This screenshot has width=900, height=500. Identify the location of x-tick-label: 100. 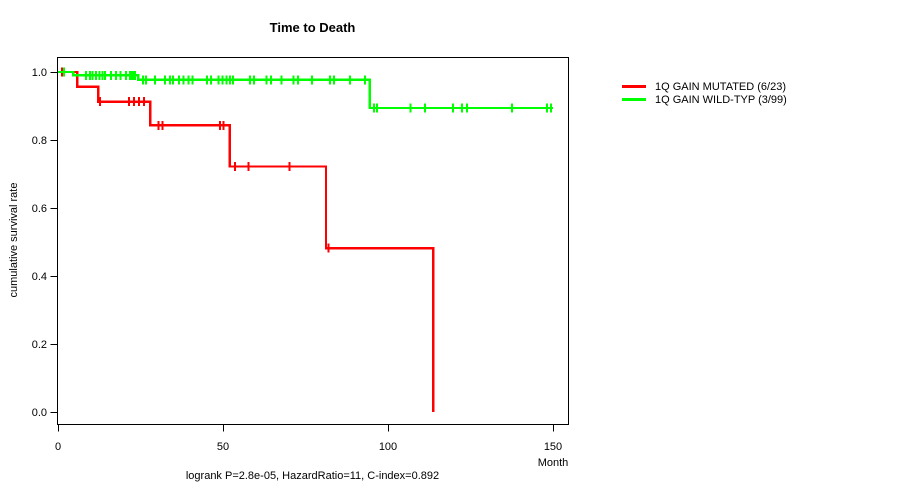
(388, 447).